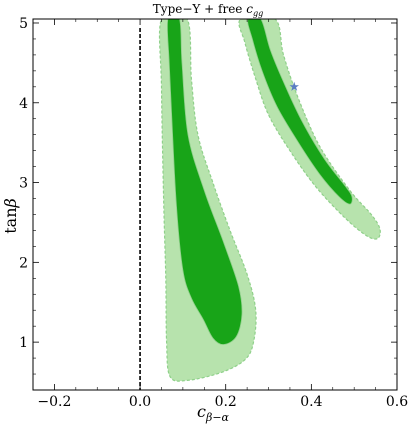  I want to click on y-tick-label: 5, so click(23, 24).